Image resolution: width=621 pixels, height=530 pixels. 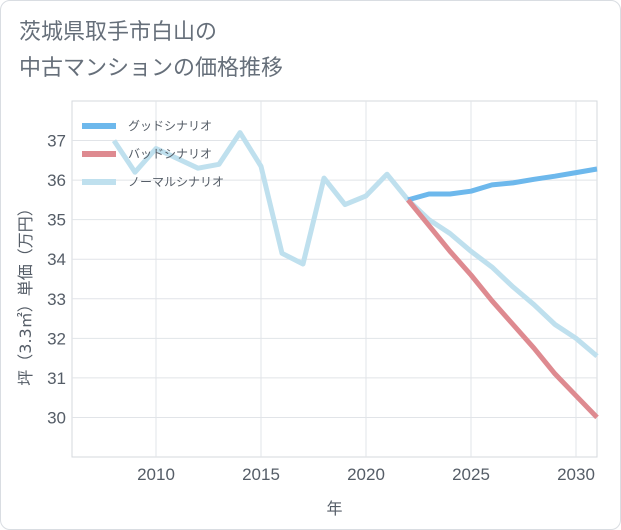 What do you see at coordinates (56, 417) in the screenshot?
I see `y-tick-label: 30` at bounding box center [56, 417].